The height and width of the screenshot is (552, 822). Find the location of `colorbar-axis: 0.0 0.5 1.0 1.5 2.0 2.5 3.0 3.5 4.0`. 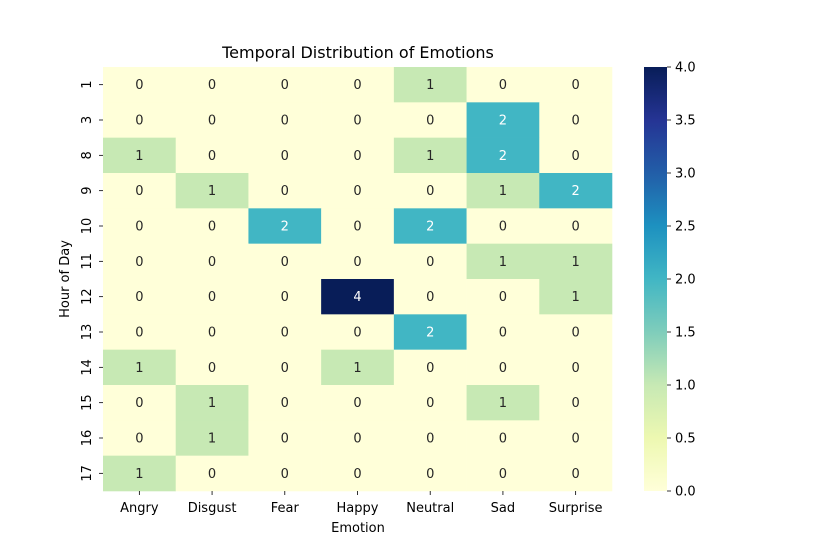

colorbar-axis: 0.0 0.5 1.0 1.5 2.0 2.5 3.0 3.5 4.0 is located at coordinates (681, 280).